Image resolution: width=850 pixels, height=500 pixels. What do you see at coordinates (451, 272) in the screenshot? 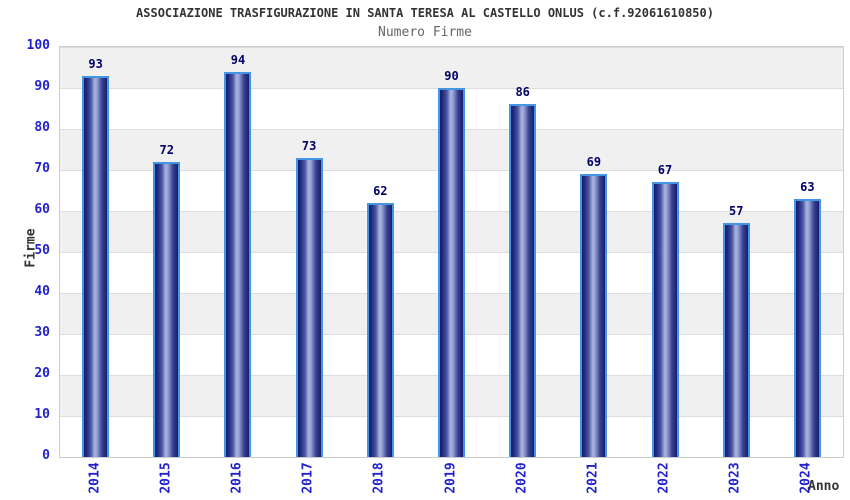
I see `bar-2019` at bounding box center [451, 272].